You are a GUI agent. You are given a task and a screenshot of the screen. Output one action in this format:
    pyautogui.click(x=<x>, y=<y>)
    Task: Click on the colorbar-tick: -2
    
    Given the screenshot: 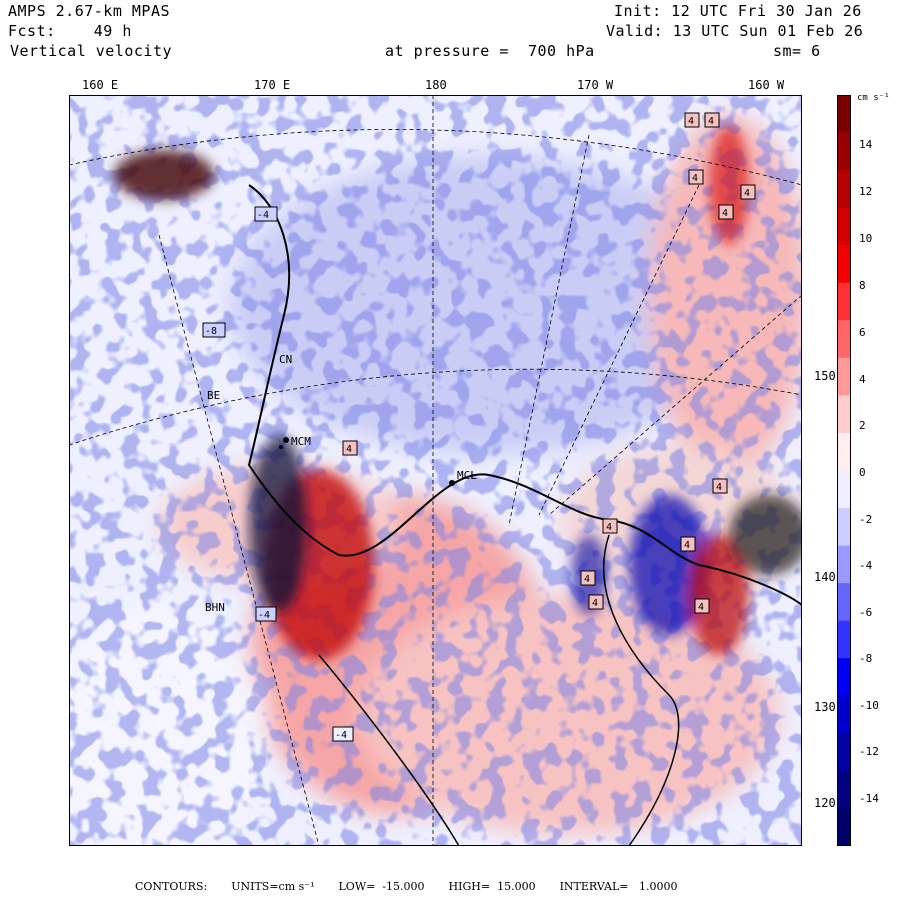 What is the action you would take?
    pyautogui.click(x=866, y=519)
    